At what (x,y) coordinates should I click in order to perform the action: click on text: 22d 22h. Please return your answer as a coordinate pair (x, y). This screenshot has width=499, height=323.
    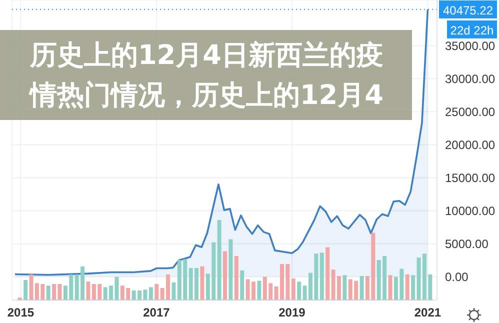
    Looking at the image, I should click on (472, 30).